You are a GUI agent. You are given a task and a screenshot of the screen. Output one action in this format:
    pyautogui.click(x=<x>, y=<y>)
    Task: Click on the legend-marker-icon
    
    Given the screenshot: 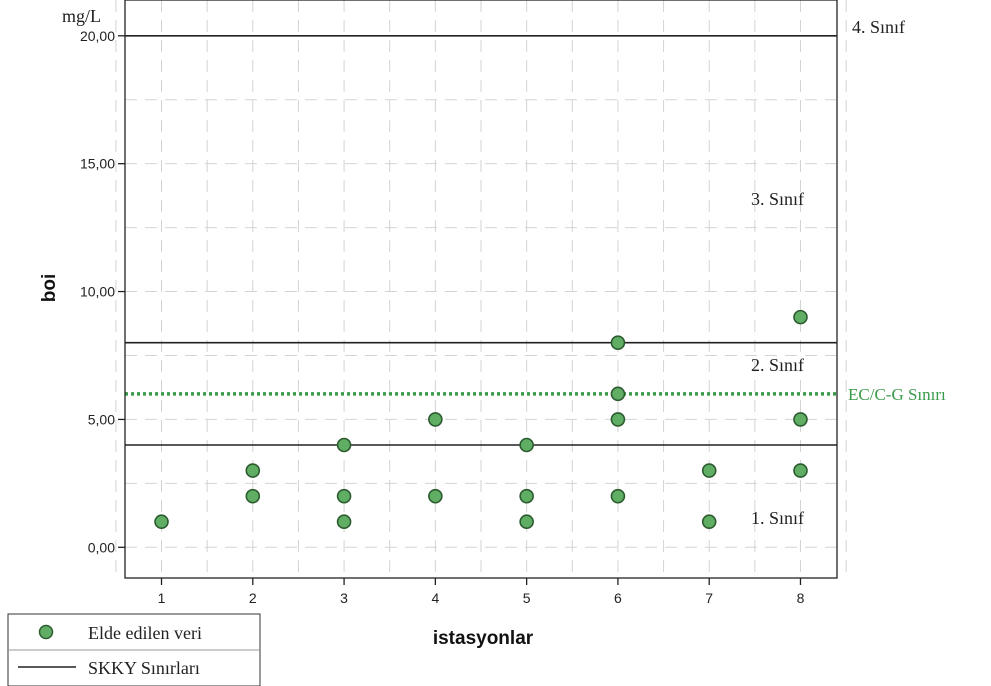 What is the action you would take?
    pyautogui.click(x=46, y=632)
    